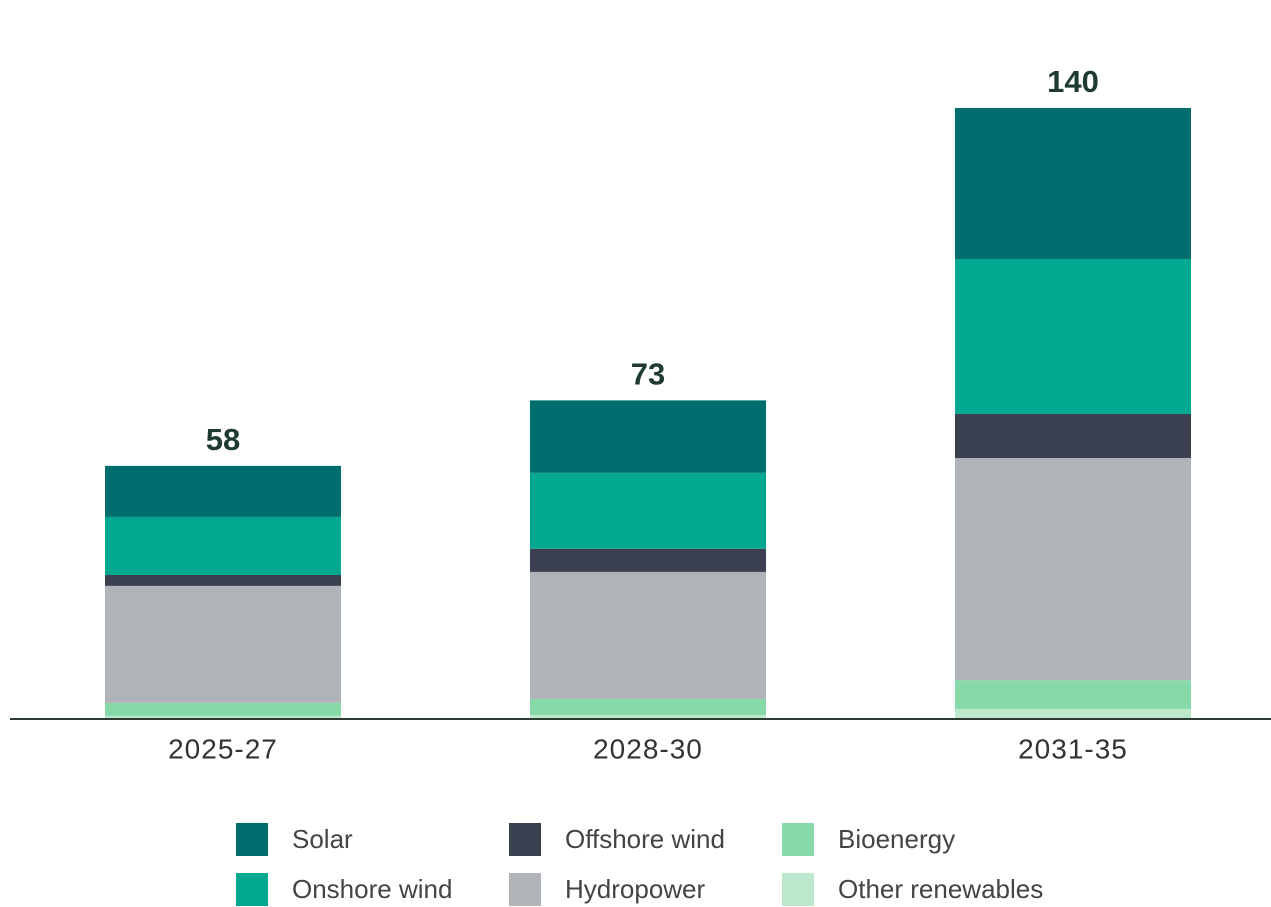  Describe the element at coordinates (1073, 748) in the screenshot. I see `x-tick-label: 2031-35` at that location.